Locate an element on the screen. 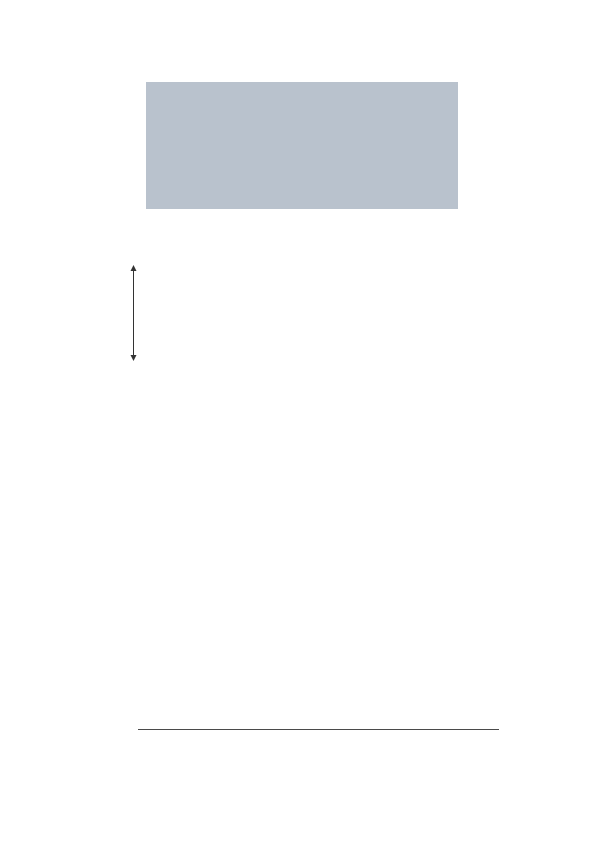  sleep-wake-axis-line is located at coordinates (318, 729).